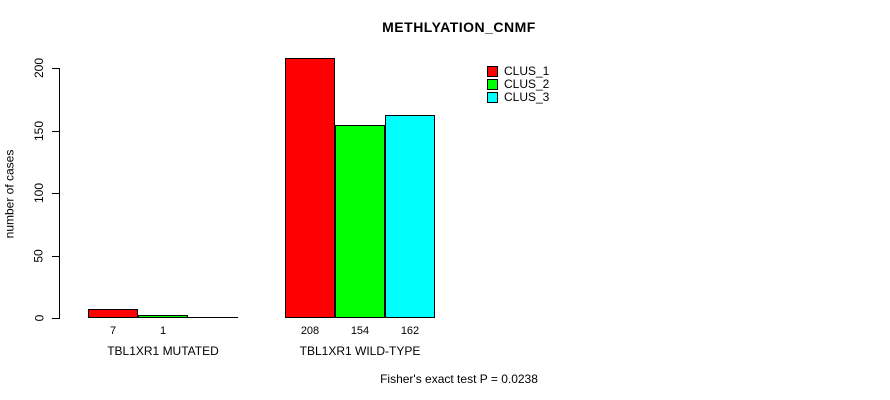  I want to click on y-tick-label: 0, so click(39, 318).